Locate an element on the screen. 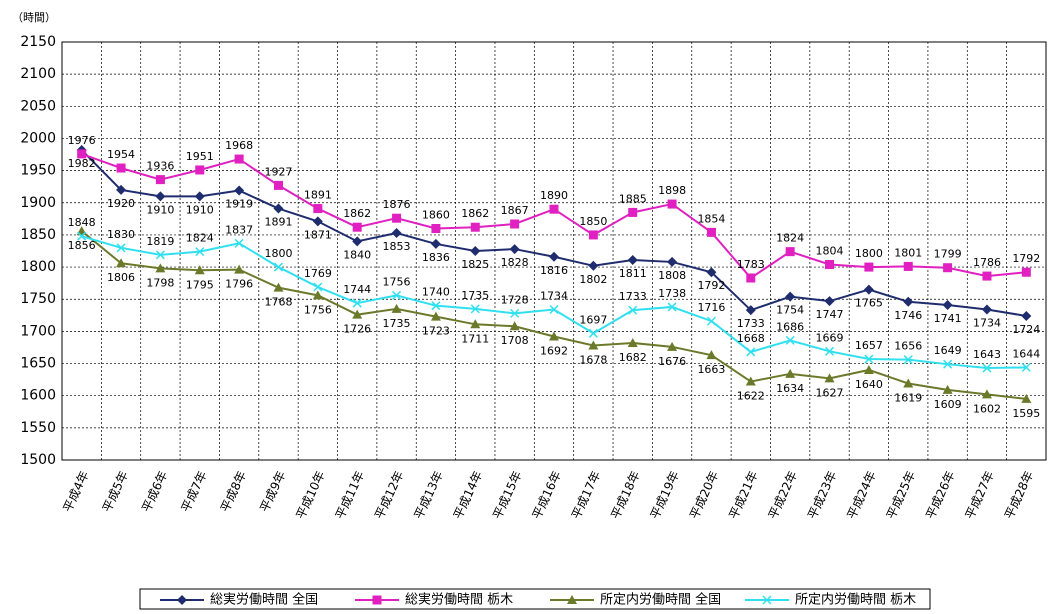 This screenshot has width=1051, height=614. y-tick-label: 1900 is located at coordinates (38, 203).